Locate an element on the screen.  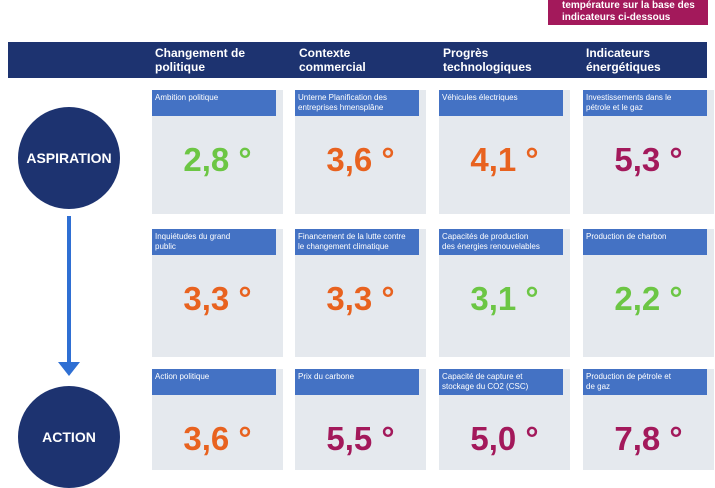
indicator-panel: Production de pétrole et de gaz 7,8 ° is located at coordinates (648, 419).